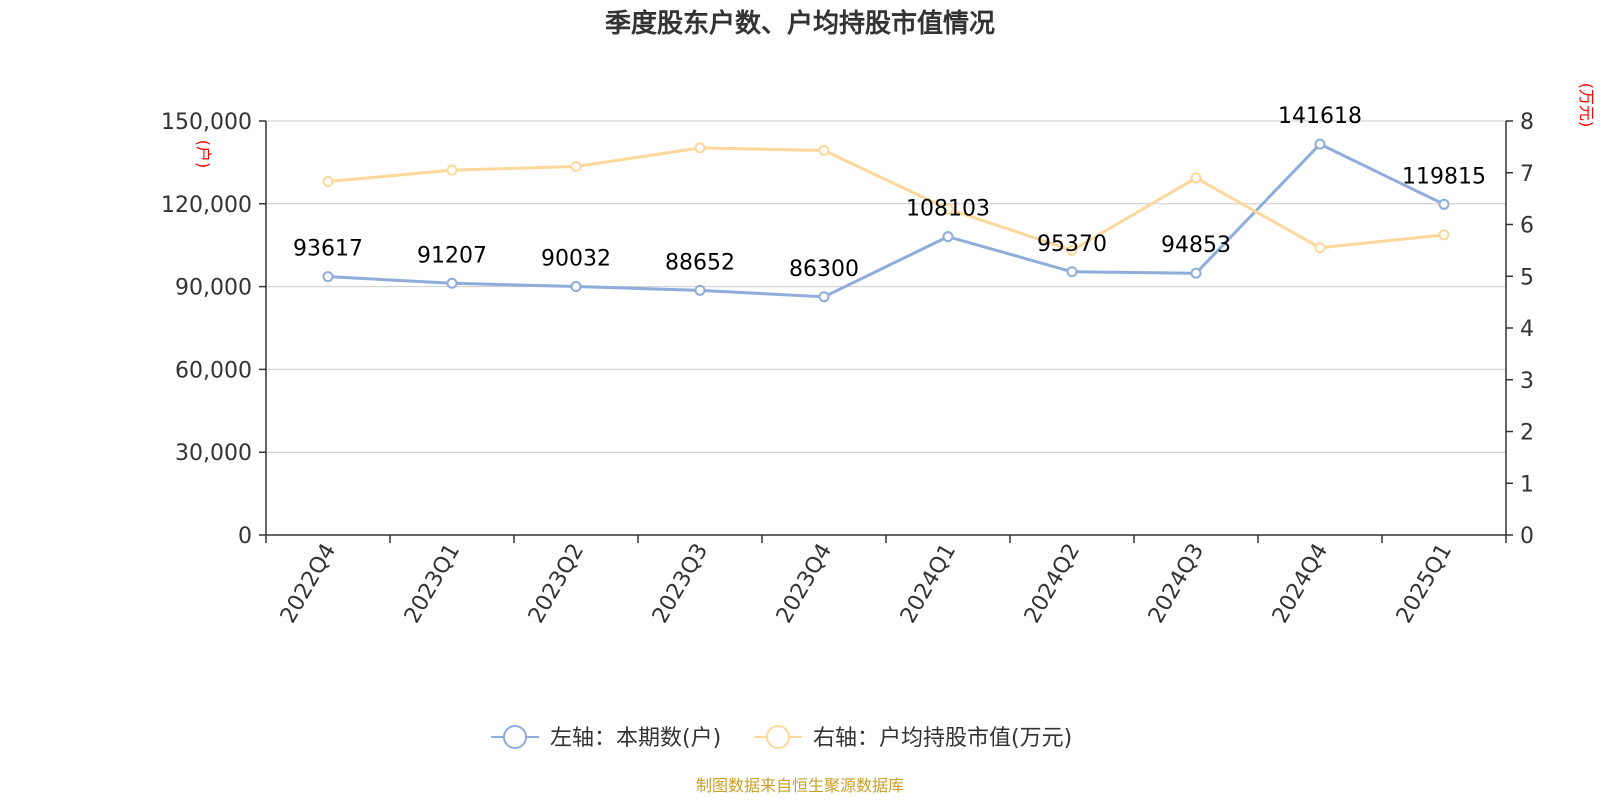 The image size is (1600, 800). I want to click on data-label: 91207, so click(452, 255).